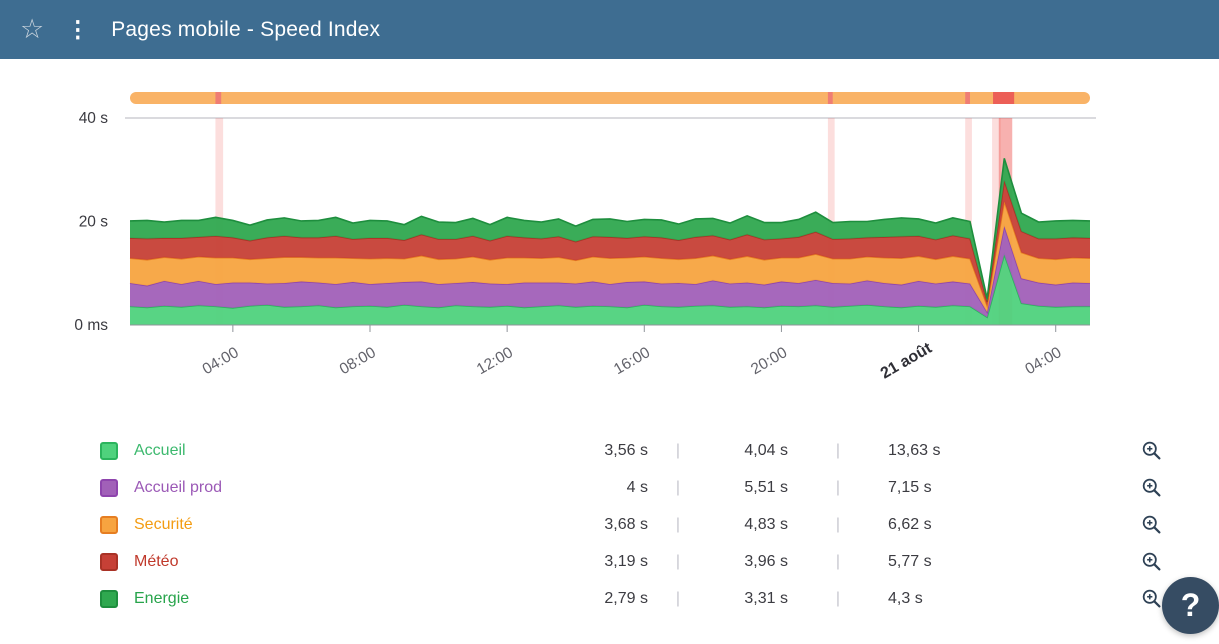 Image resolution: width=1219 pixels, height=644 pixels. I want to click on x-tick-label: 12:00, so click(495, 361).